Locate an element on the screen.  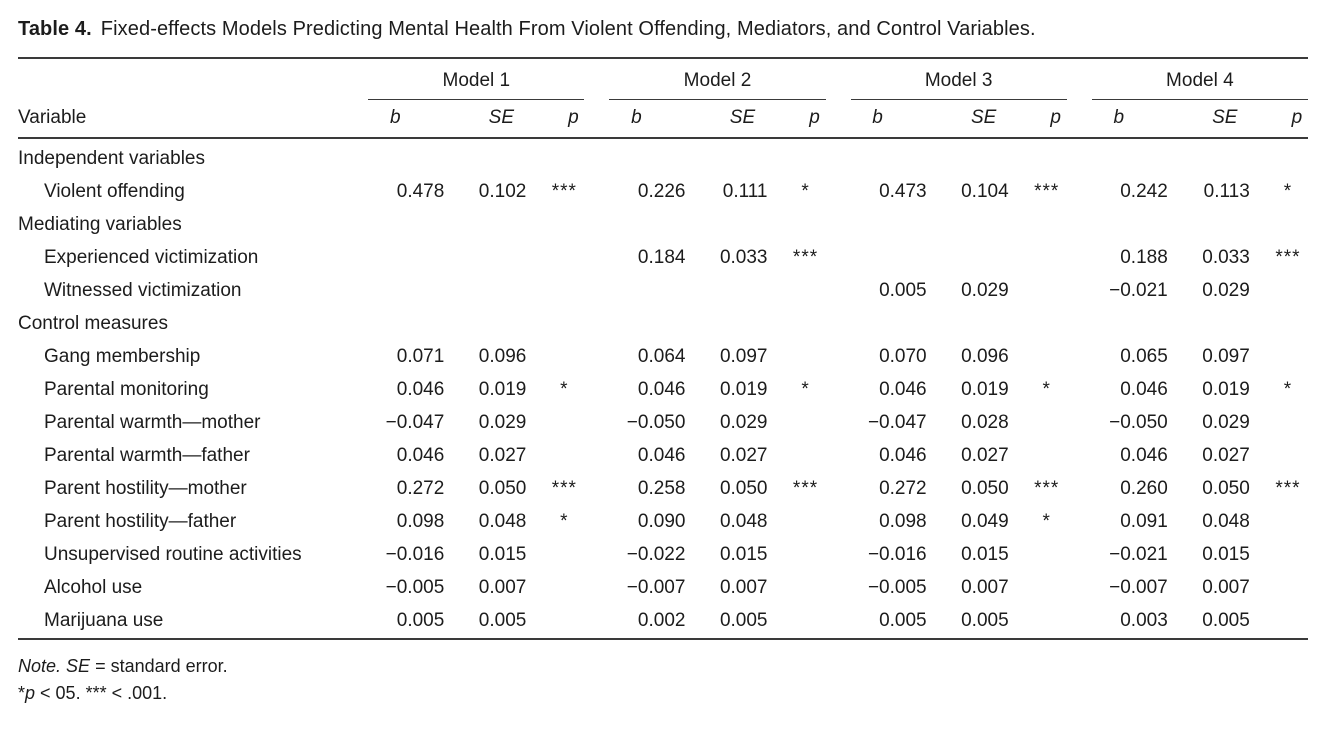
b-value: −0.005 is located at coordinates (415, 587).